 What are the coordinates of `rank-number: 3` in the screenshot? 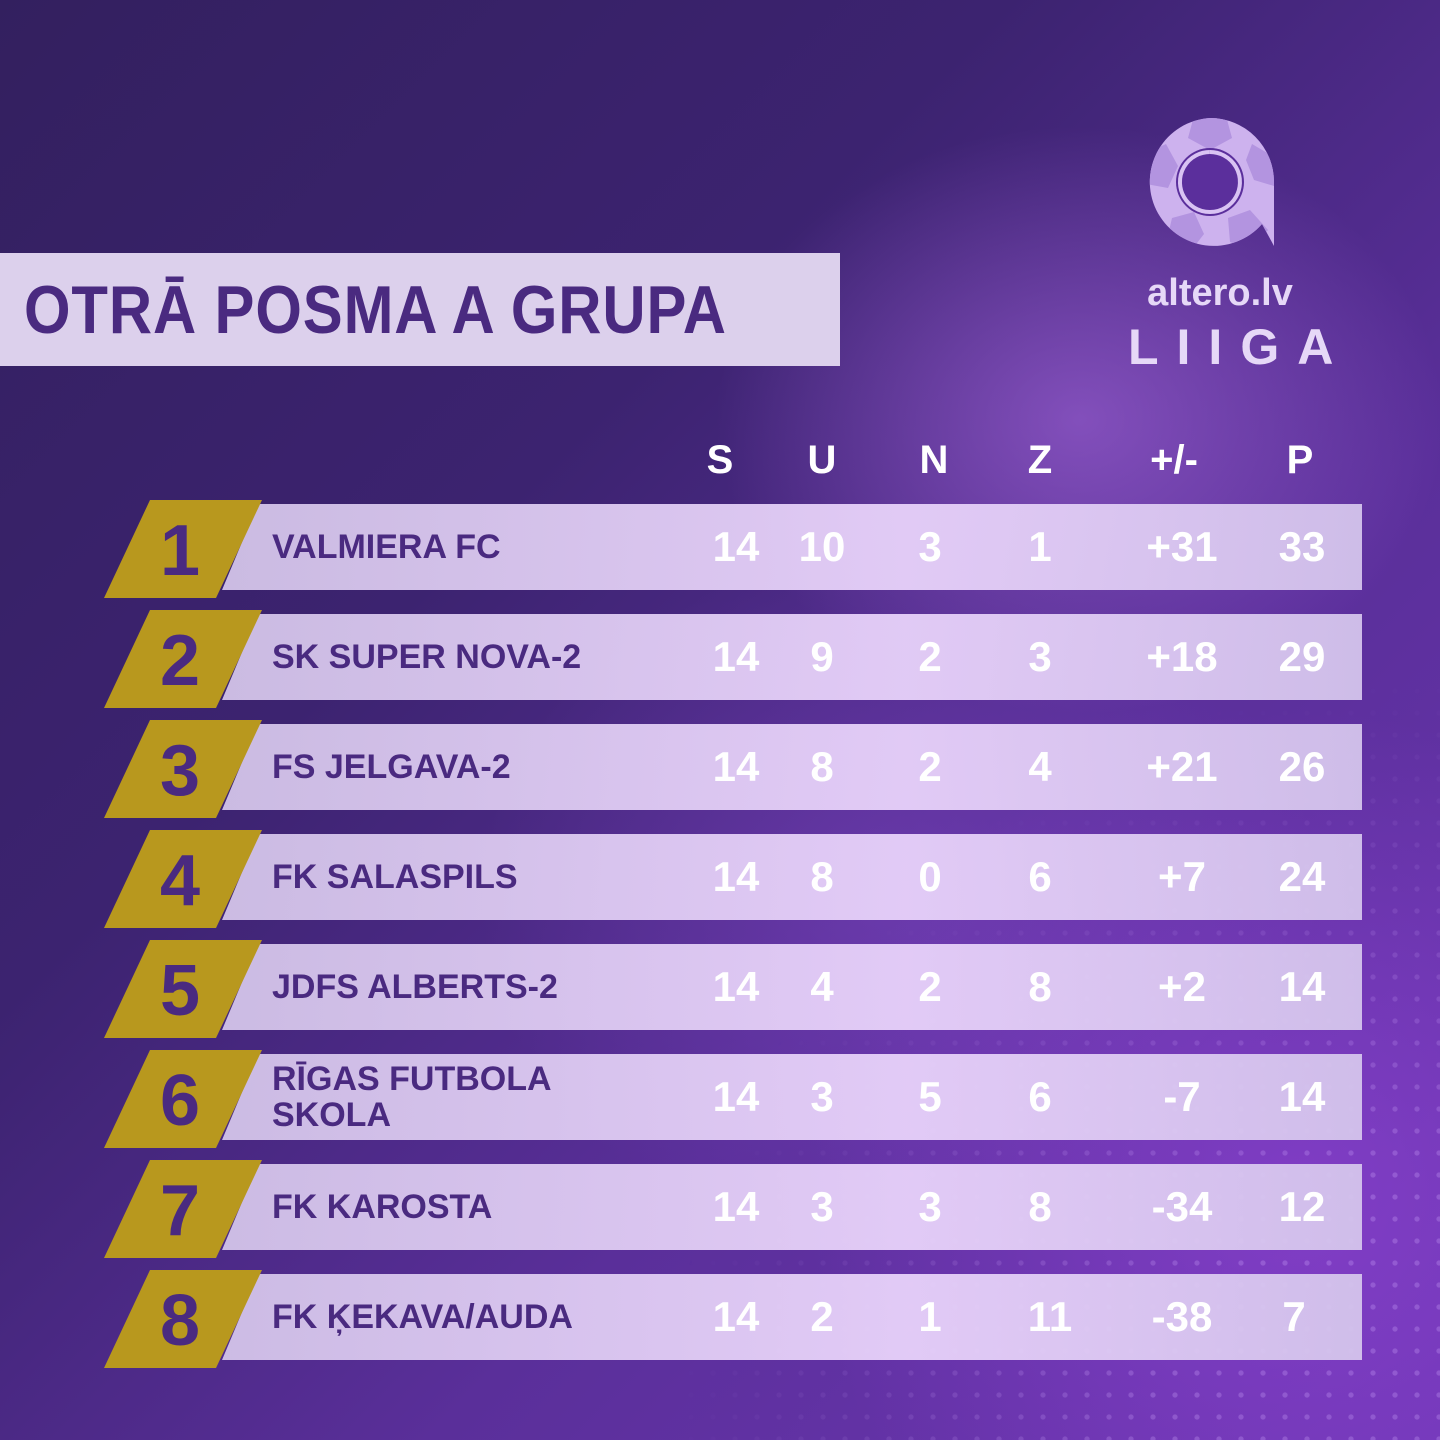 It's located at (180, 771).